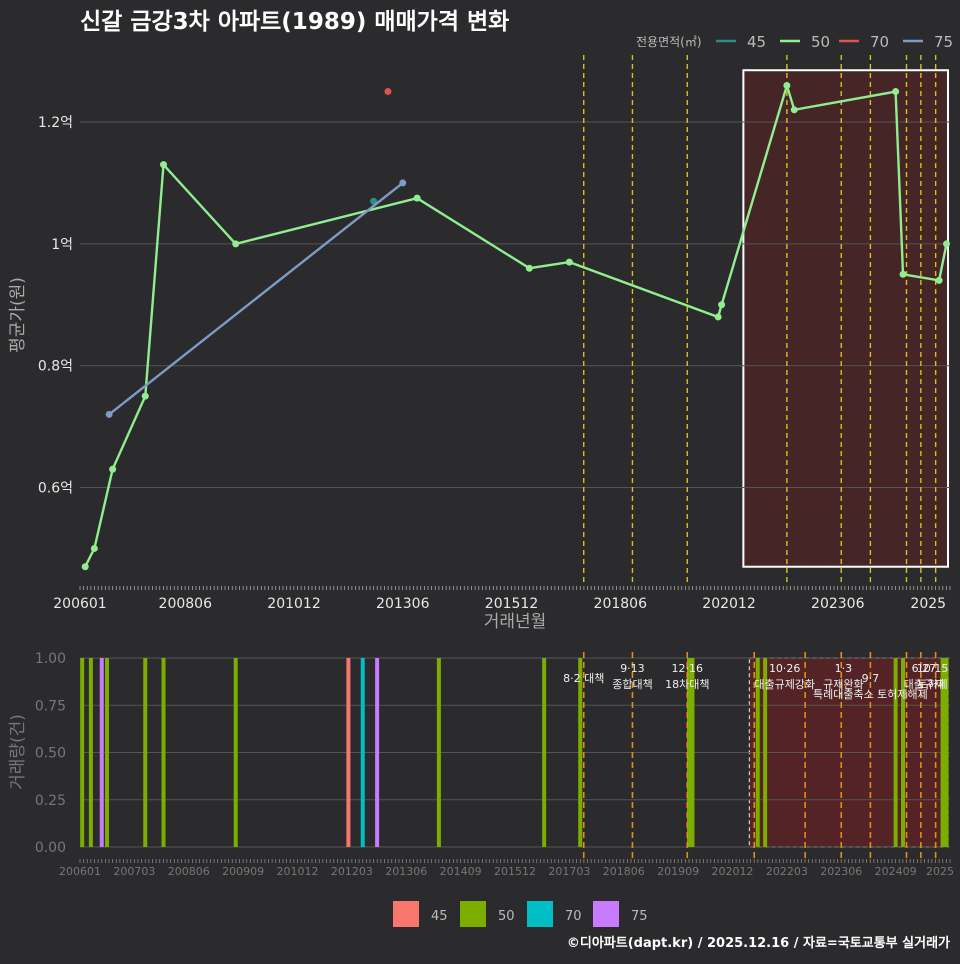 This screenshot has height=964, width=960. Describe the element at coordinates (50, 801) in the screenshot. I see `y-tick-label: 0.25` at that location.